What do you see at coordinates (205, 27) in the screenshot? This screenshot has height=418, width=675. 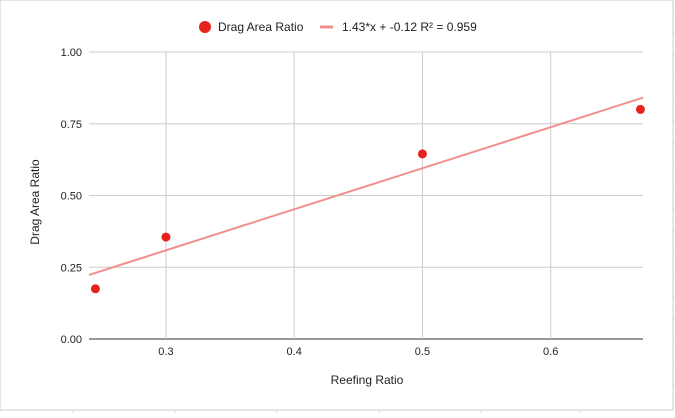 I see `legend-marker-drag-area-ratio` at bounding box center [205, 27].